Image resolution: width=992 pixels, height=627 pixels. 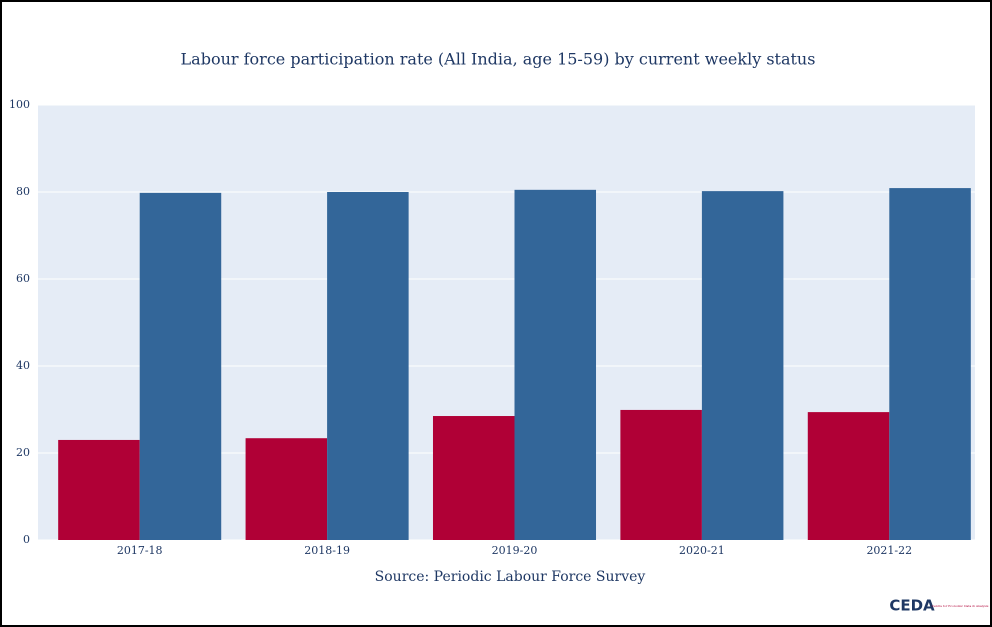 What do you see at coordinates (19, 104) in the screenshot?
I see `y-tick-label: 100` at bounding box center [19, 104].